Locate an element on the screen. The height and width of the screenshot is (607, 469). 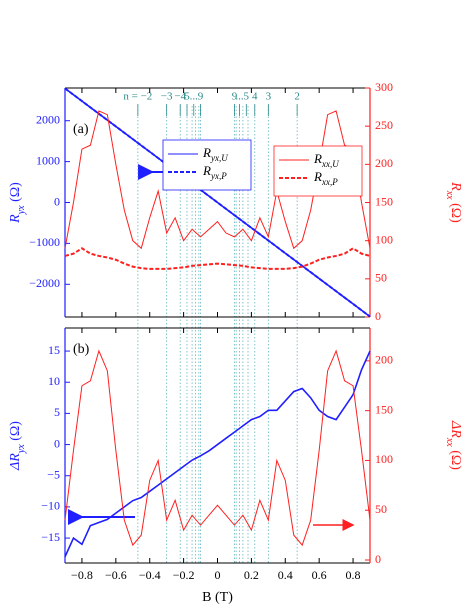
y-tick-label: −2000 is located at coordinates (44, 283).